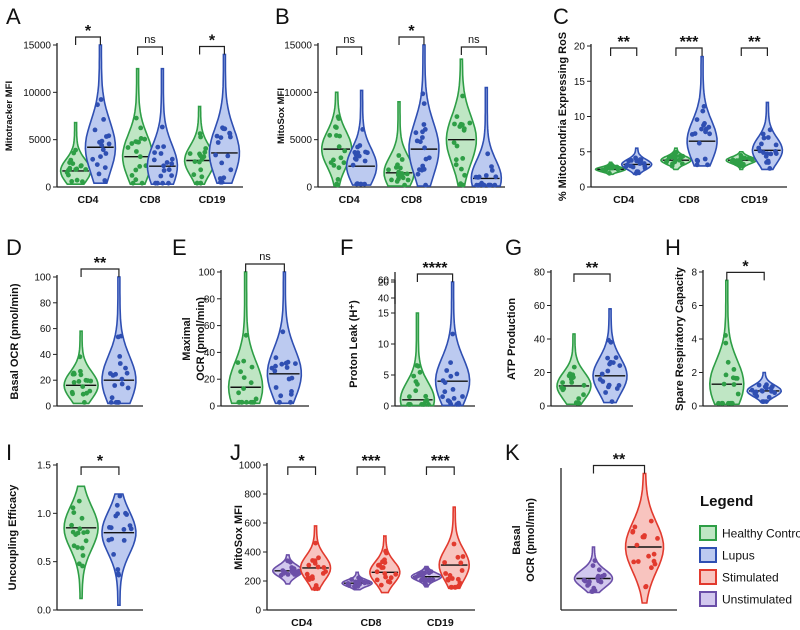 Image resolution: width=800 pixels, height=630 pixels. I want to click on panel-letter: G, so click(513, 247).